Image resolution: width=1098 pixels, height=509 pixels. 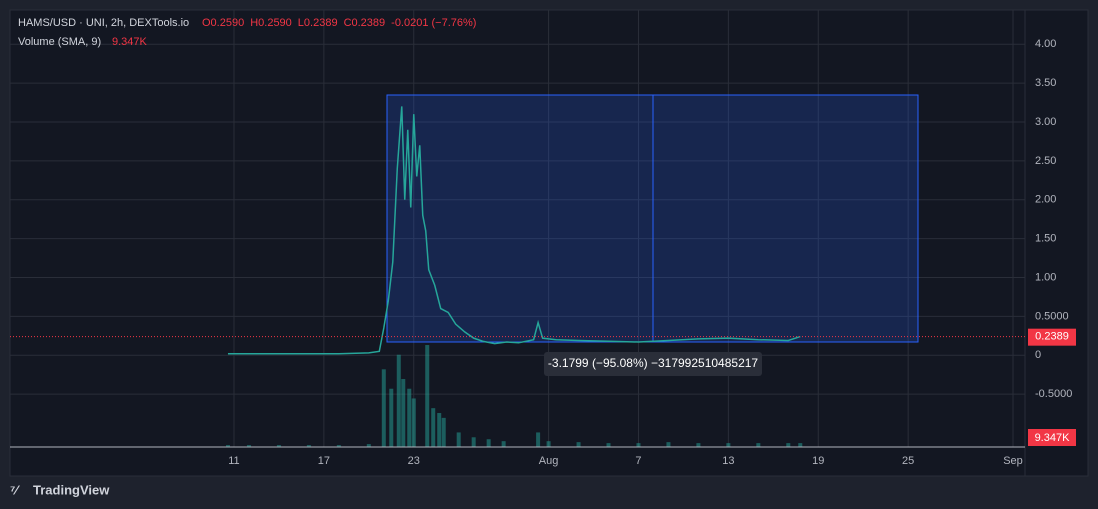 What do you see at coordinates (324, 461) in the screenshot?
I see `x-tick-label: 17` at bounding box center [324, 461].